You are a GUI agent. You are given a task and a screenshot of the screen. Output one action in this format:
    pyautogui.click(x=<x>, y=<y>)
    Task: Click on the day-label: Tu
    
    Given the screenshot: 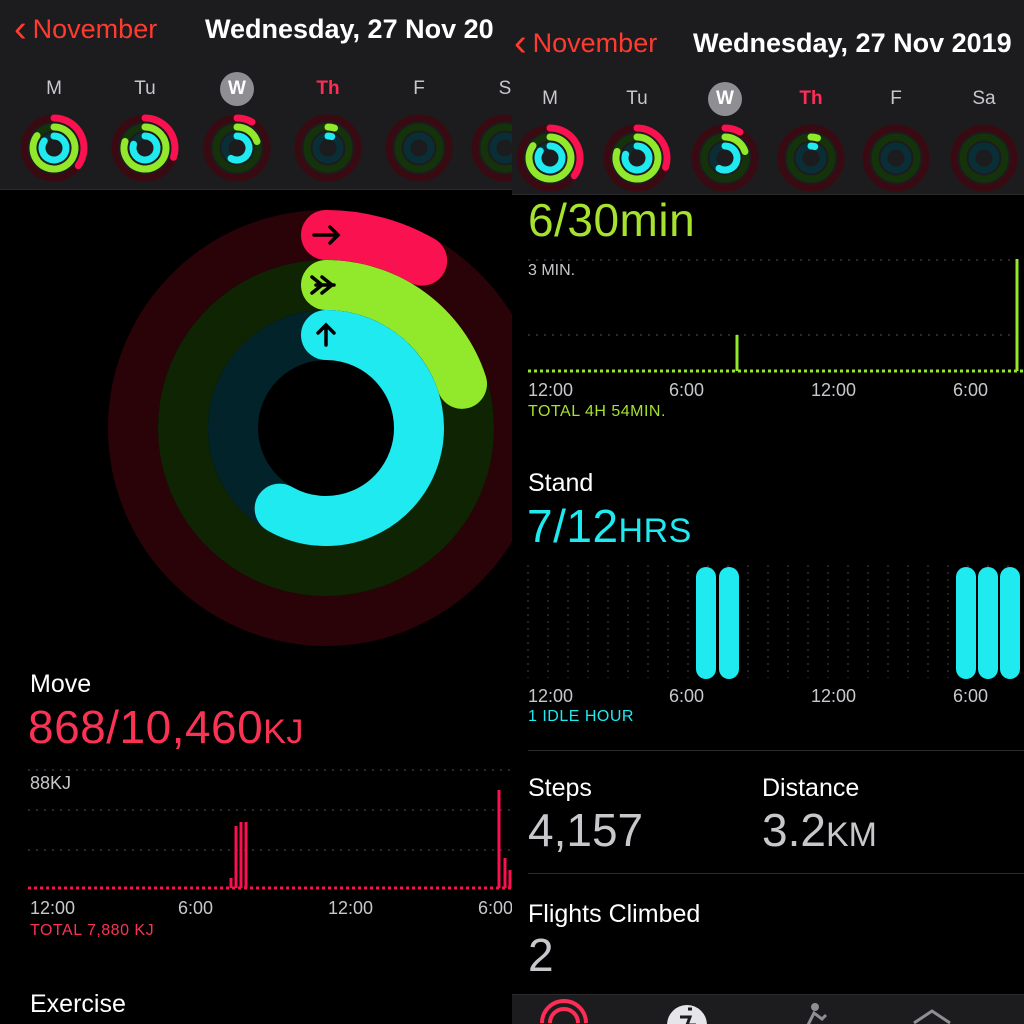 What is the action you would take?
    pyautogui.click(x=145, y=88)
    